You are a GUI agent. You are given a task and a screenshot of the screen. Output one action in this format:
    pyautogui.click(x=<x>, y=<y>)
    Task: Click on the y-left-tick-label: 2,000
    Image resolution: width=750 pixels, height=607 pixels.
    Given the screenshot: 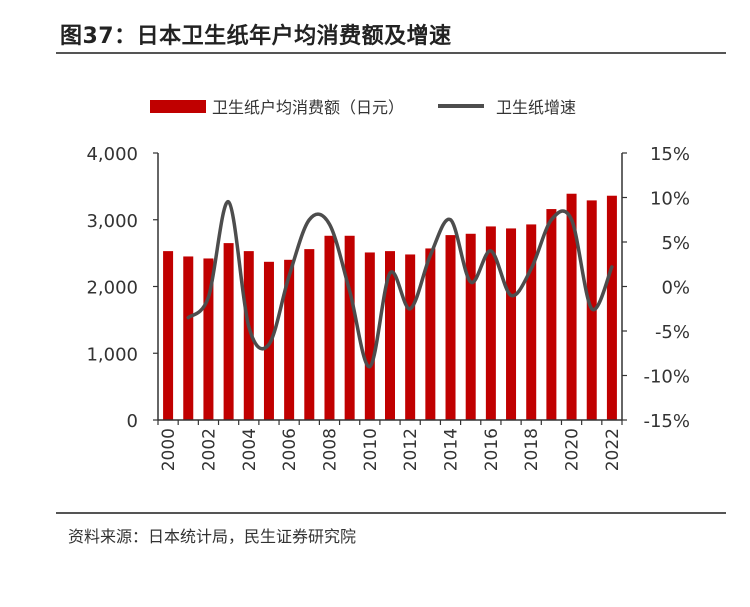 What is the action you would take?
    pyautogui.click(x=112, y=288)
    